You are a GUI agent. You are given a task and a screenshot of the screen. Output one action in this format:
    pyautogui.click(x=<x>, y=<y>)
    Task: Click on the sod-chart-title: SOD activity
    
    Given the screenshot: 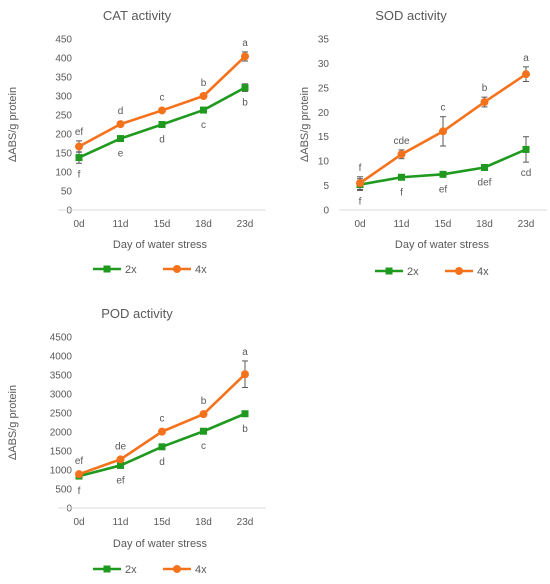 What is the action you would take?
    pyautogui.click(x=411, y=15)
    